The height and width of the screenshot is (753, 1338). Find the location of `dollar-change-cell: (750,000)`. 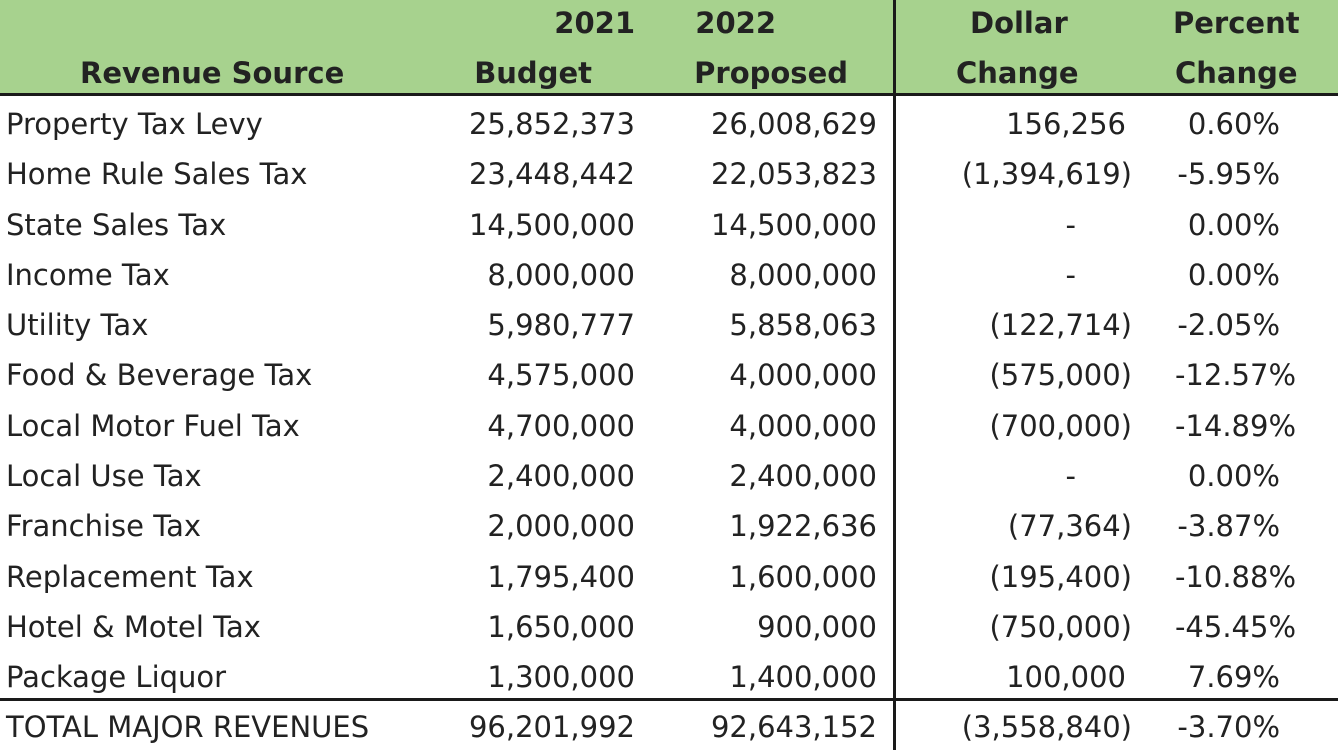

dollar-change-cell: (750,000) is located at coordinates (1060, 626).